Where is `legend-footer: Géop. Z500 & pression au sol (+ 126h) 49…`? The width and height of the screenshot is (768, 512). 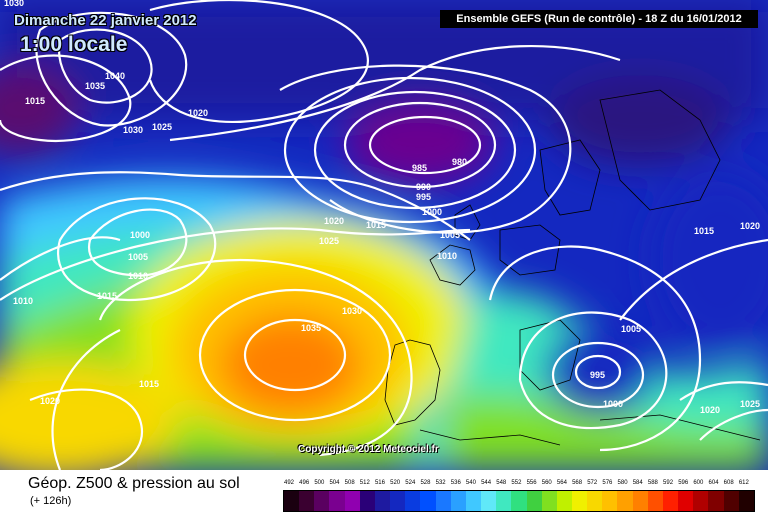
legend-footer: Géop. Z500 & pression au sol (+ 126h) 49… is located at coordinates (384, 491).